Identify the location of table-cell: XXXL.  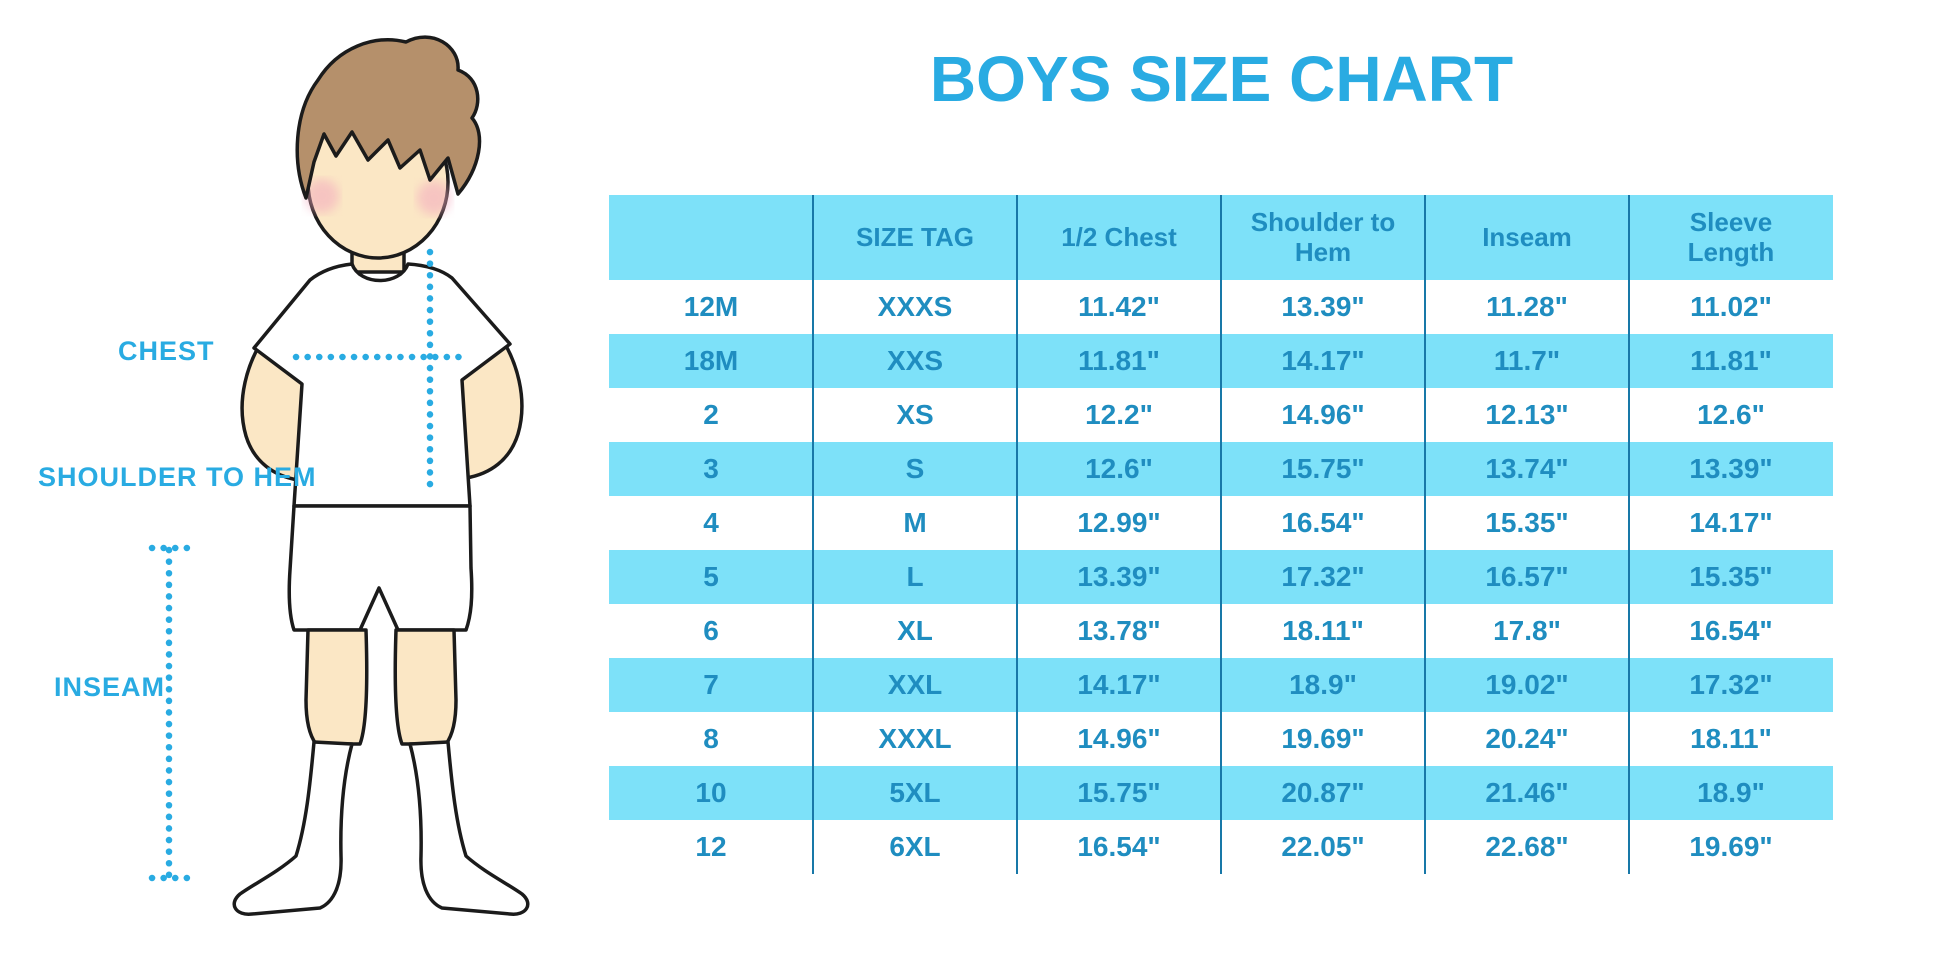
(915, 738).